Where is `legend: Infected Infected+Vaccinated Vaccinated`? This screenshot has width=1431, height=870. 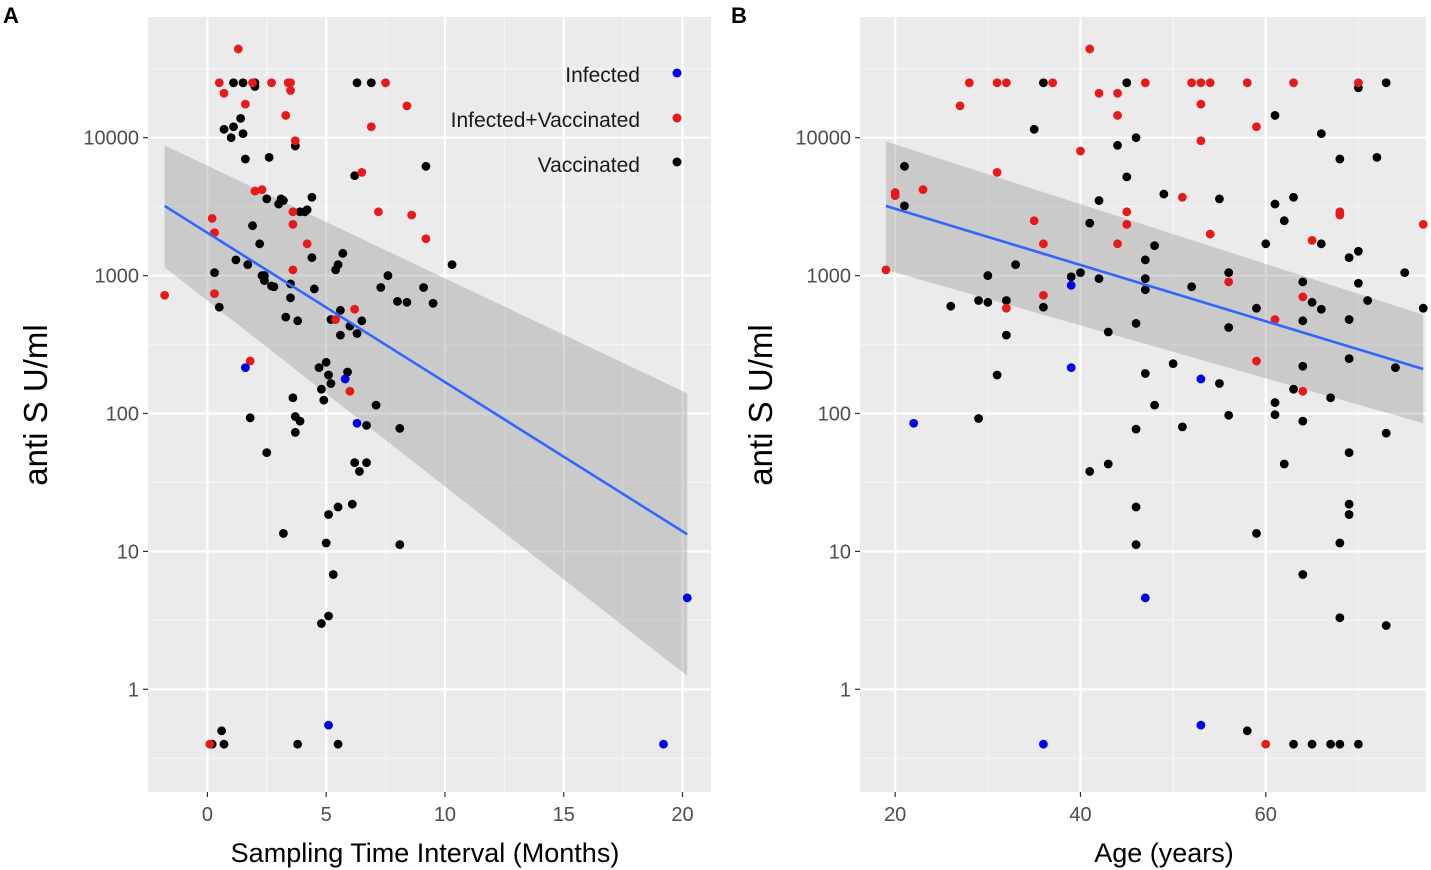
legend: Infected Infected+Vaccinated Vaccinated is located at coordinates (566, 120).